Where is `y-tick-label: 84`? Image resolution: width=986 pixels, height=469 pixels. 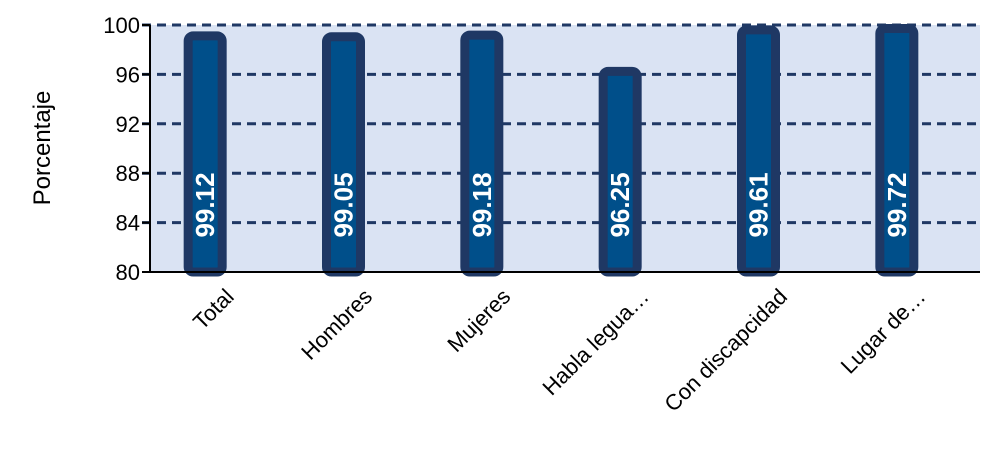 y-tick-label: 84 is located at coordinates (128, 223).